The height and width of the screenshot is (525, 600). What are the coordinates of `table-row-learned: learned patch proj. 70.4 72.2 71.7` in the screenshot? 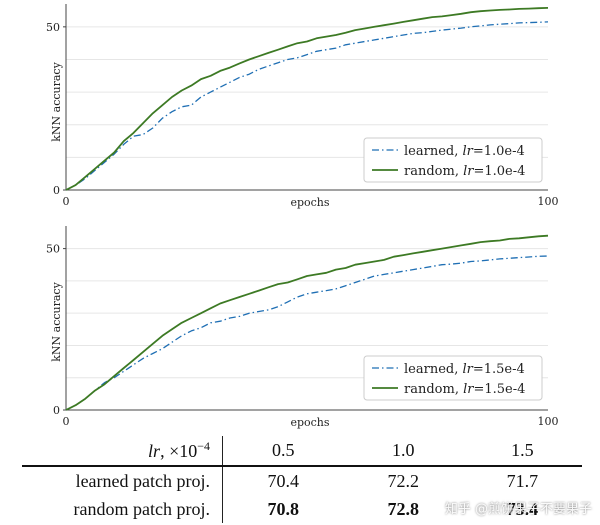 It's located at (302, 480).